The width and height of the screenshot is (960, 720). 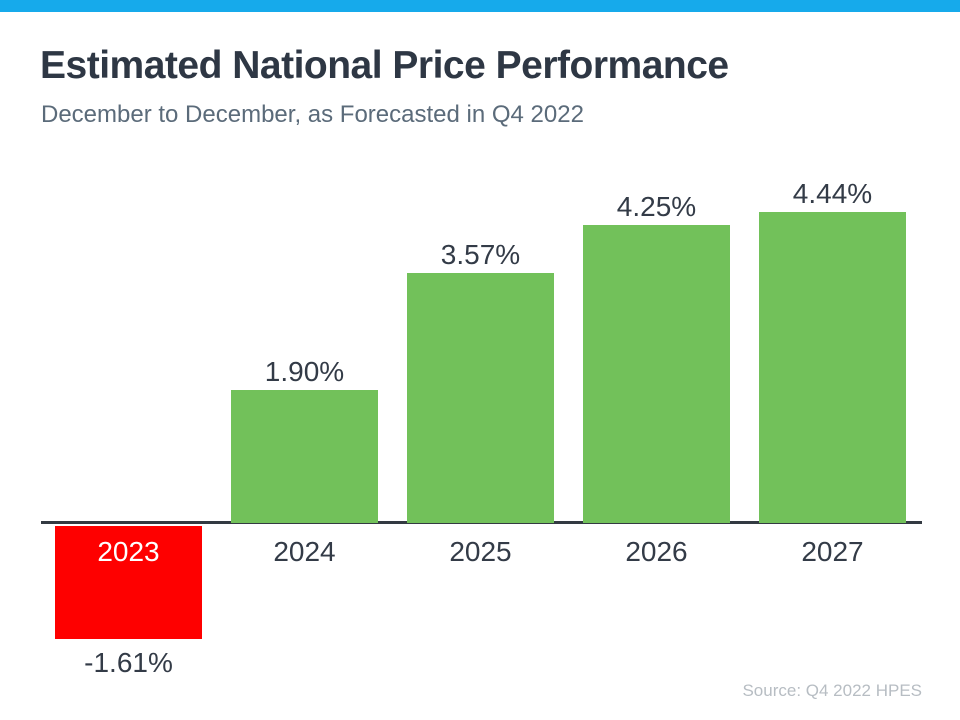 I want to click on year-label-2025: 2025, so click(x=480, y=551).